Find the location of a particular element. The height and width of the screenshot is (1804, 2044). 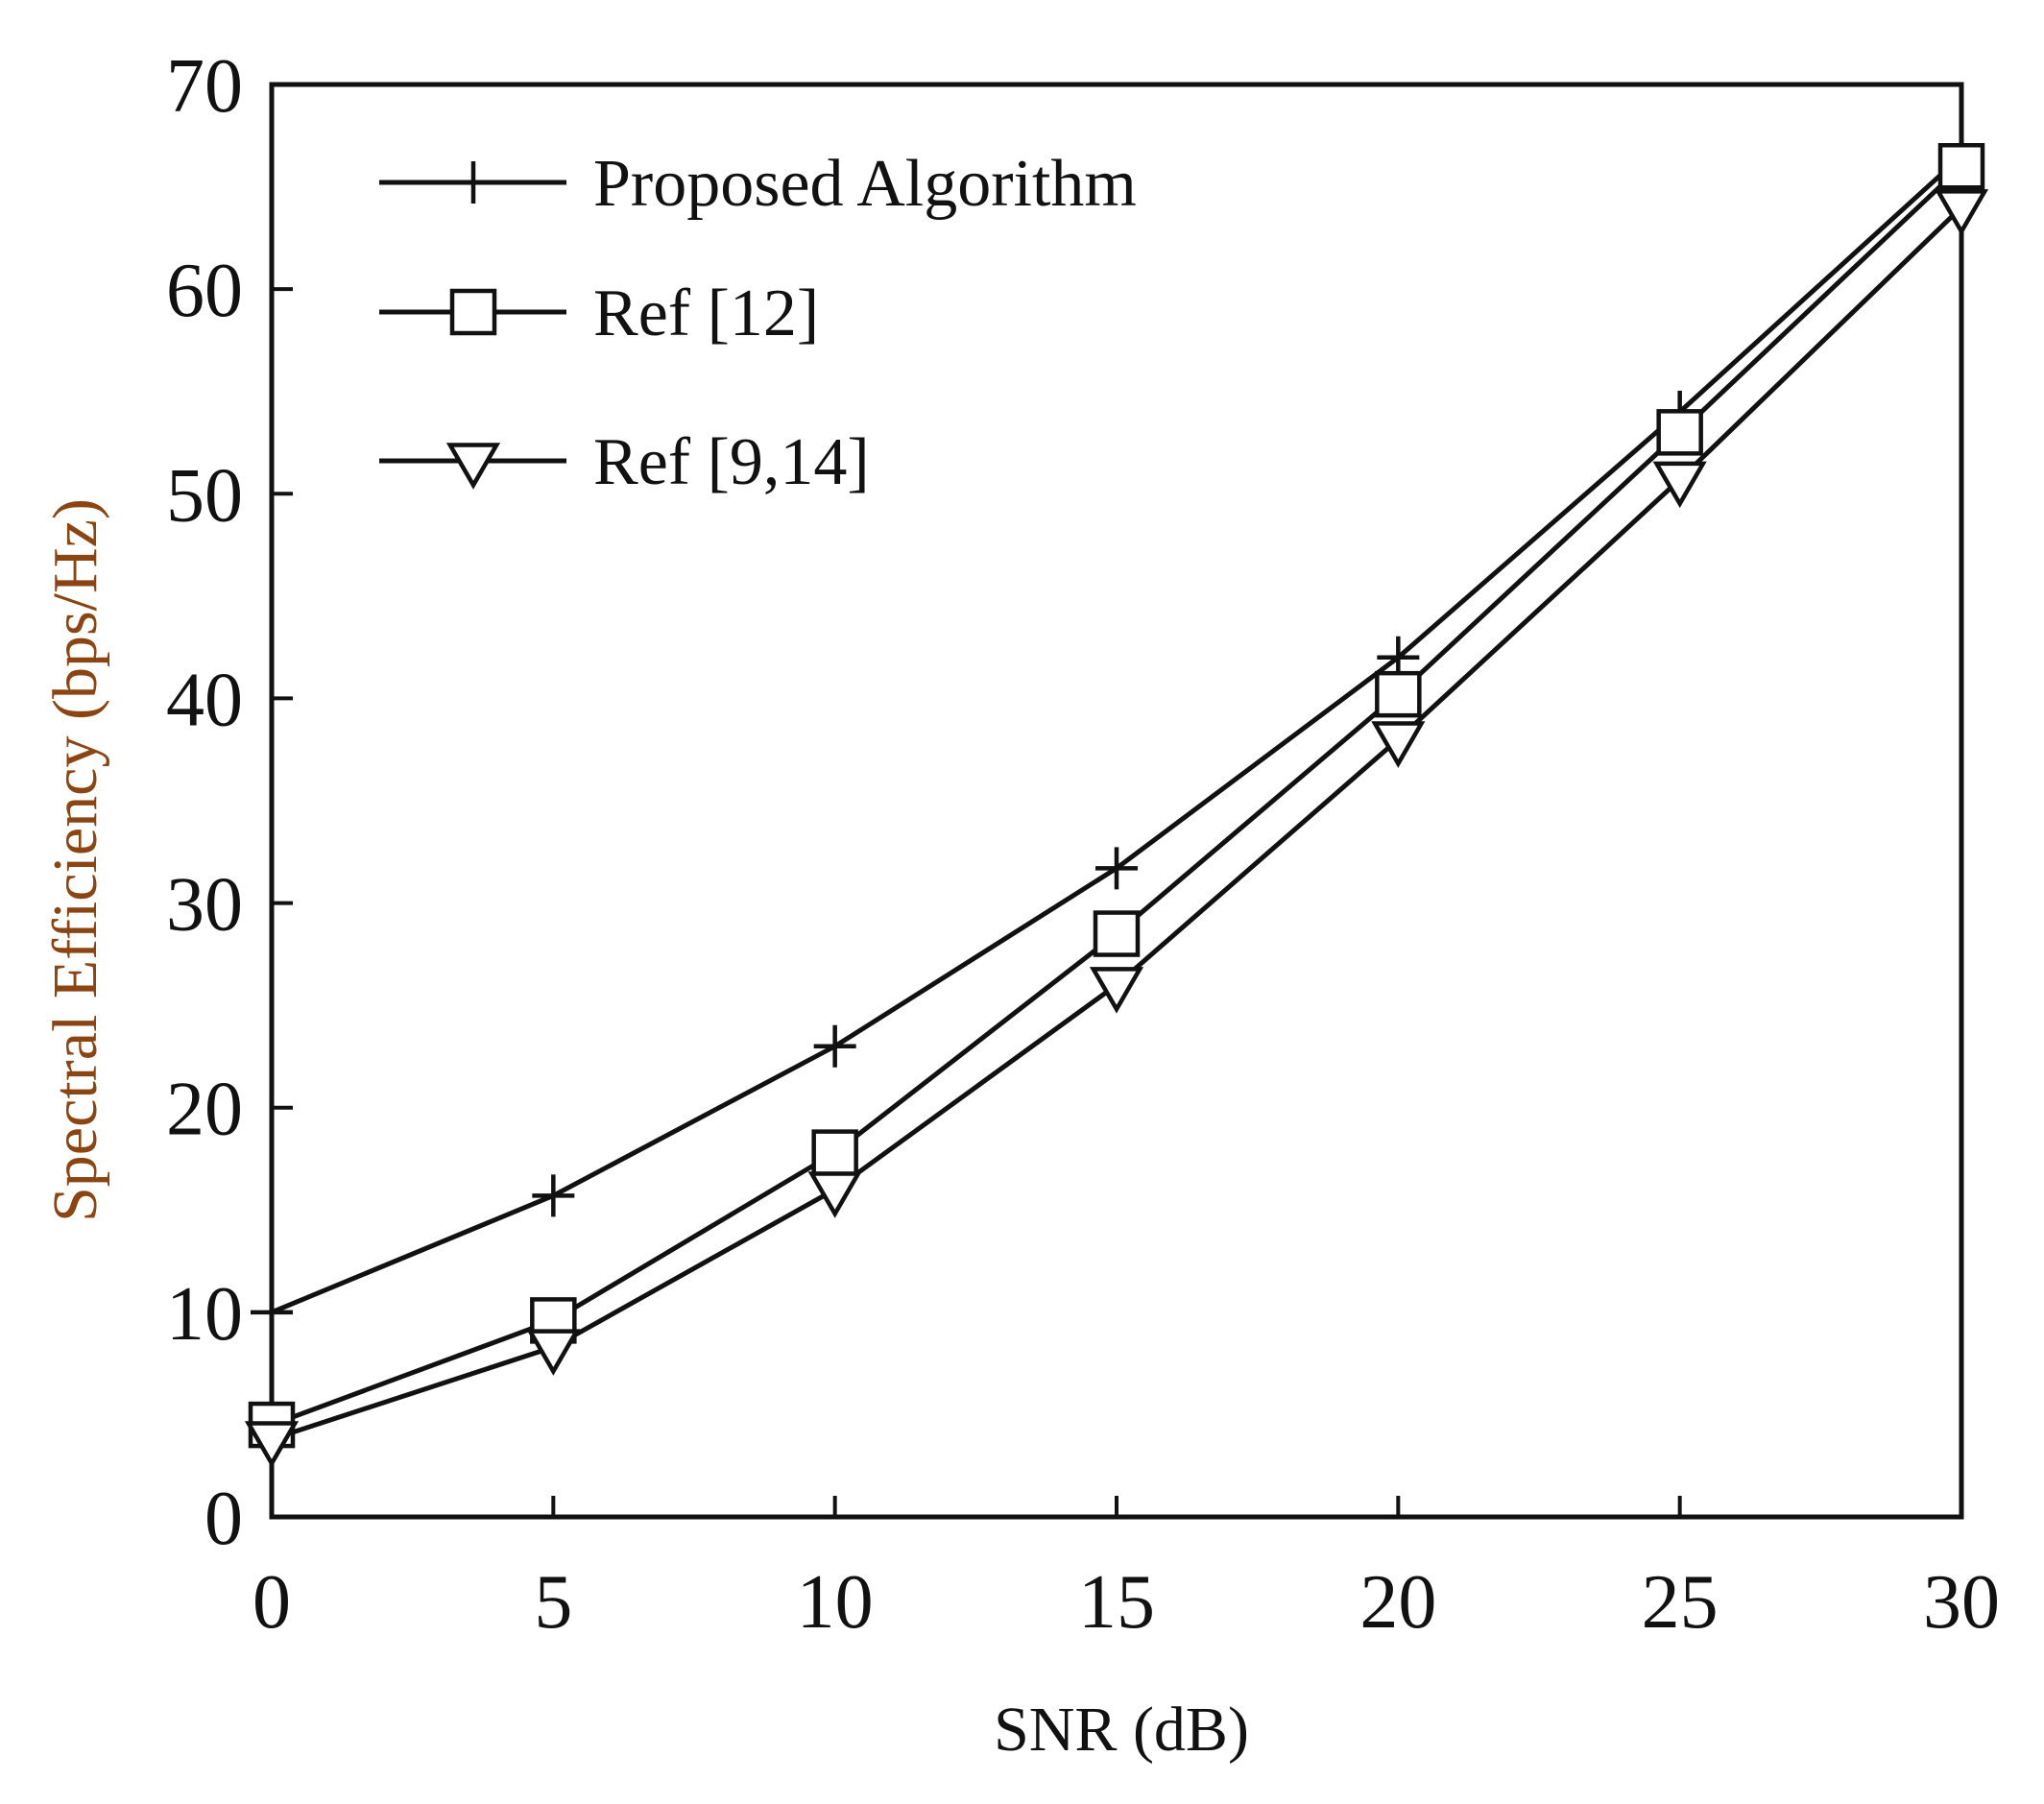

x-tick-label: 10 is located at coordinates (835, 1602).